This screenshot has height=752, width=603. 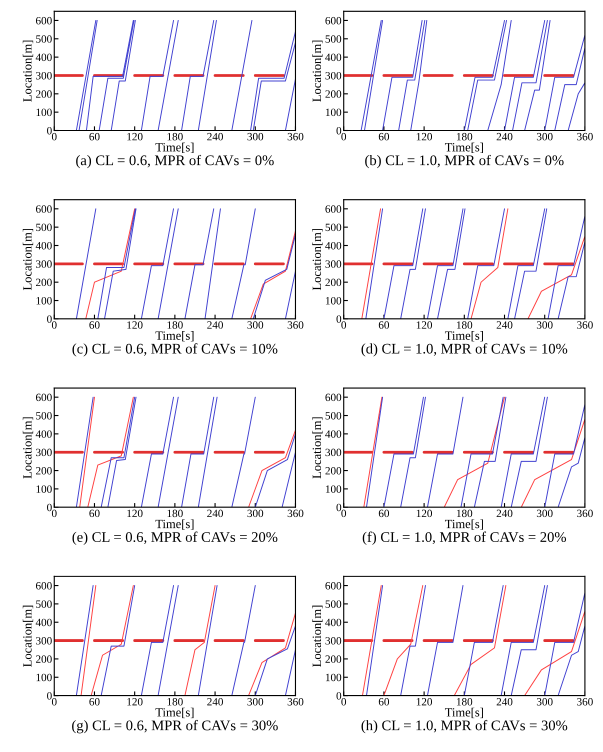 What do you see at coordinates (175, 727) in the screenshot?
I see `text: (g) CL = 0.6, MPR of CAVs = 30%` at bounding box center [175, 727].